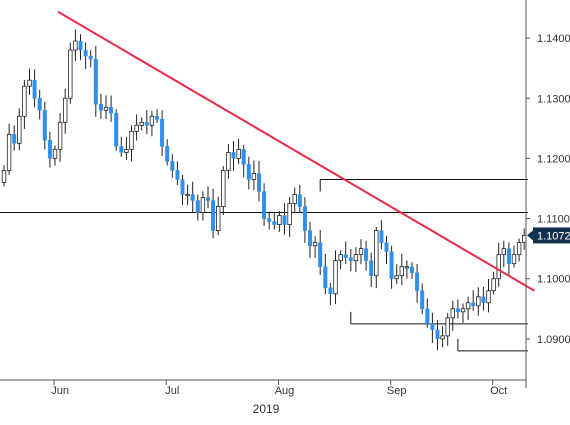  Describe the element at coordinates (263, 388) in the screenshot. I see `x-axis: Jun Jul Aug Sep Oct` at that location.